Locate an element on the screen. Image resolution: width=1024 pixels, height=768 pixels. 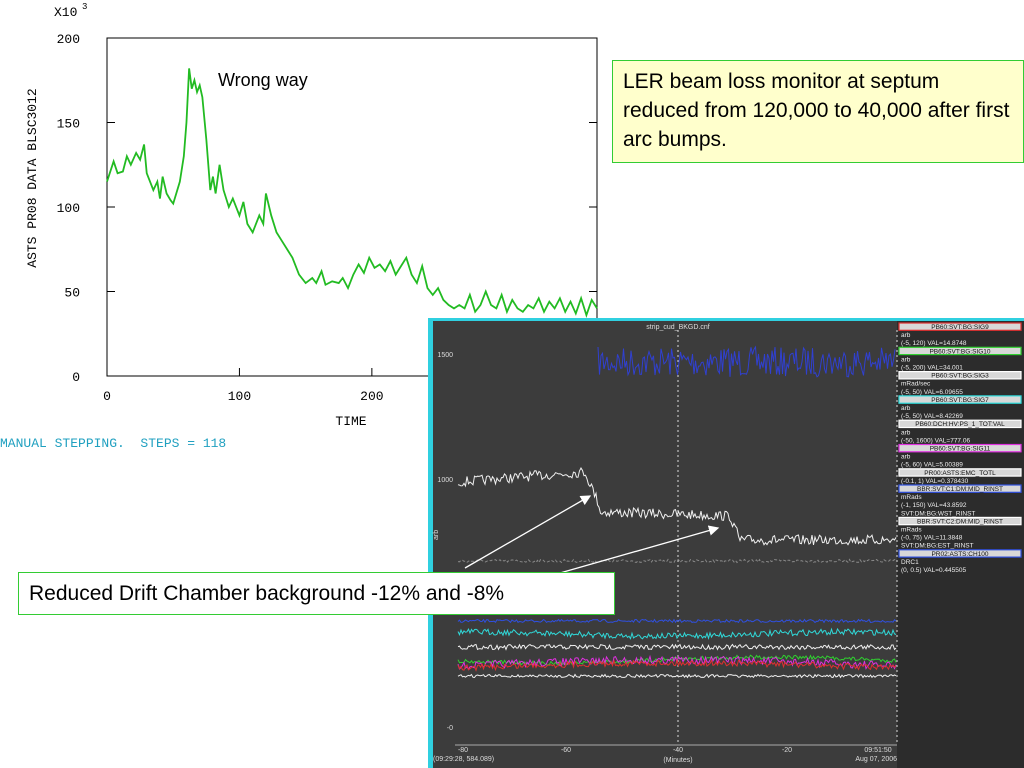
legend-entry: mRad/sec is located at coordinates (916, 384).